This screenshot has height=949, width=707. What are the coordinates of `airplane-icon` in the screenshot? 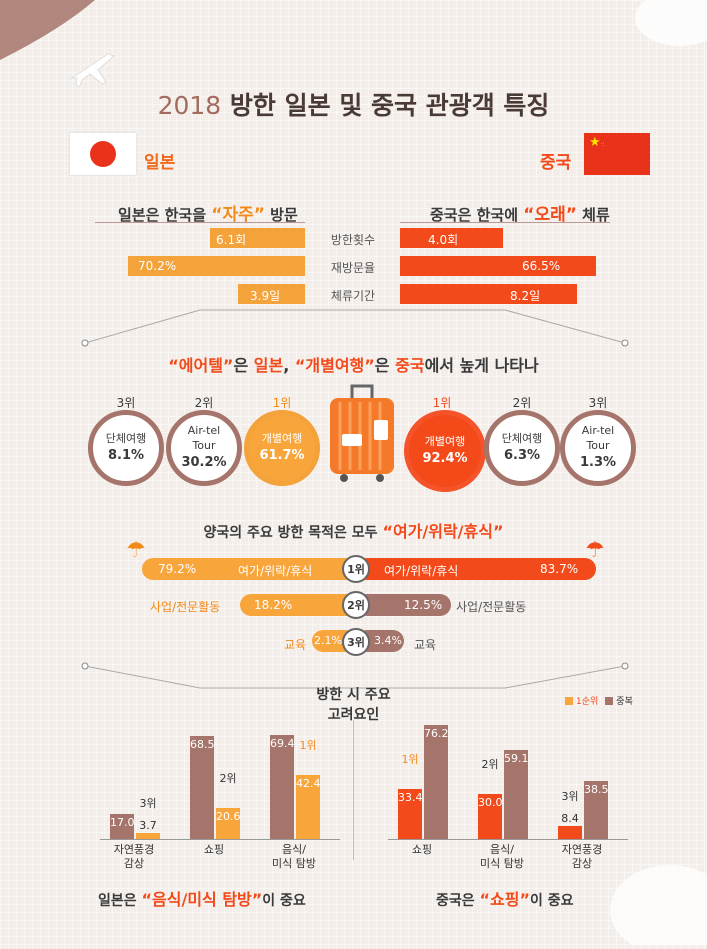 It's located at (93, 70).